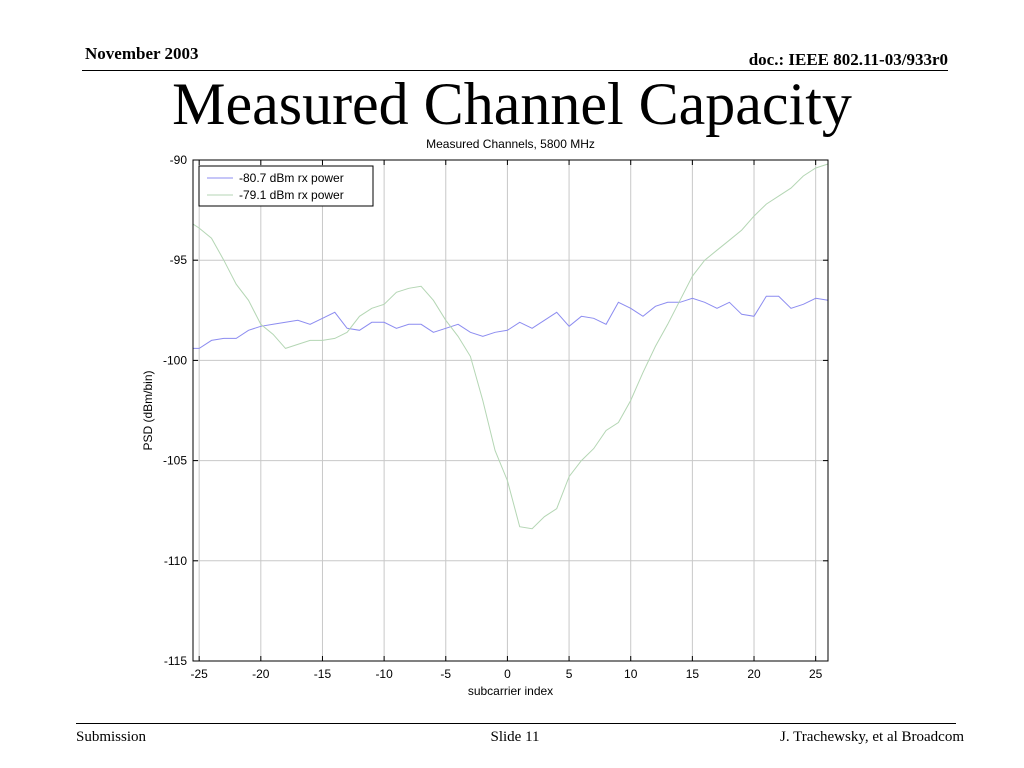 The image size is (1024, 768). I want to click on x-tick-label: 0, so click(507, 674).